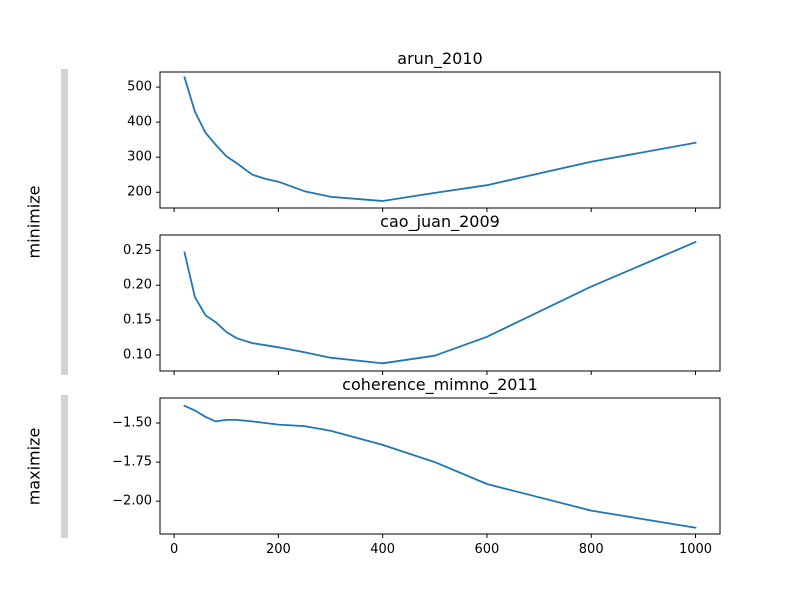  I want to click on x-tick-label-1: 200, so click(278, 549).